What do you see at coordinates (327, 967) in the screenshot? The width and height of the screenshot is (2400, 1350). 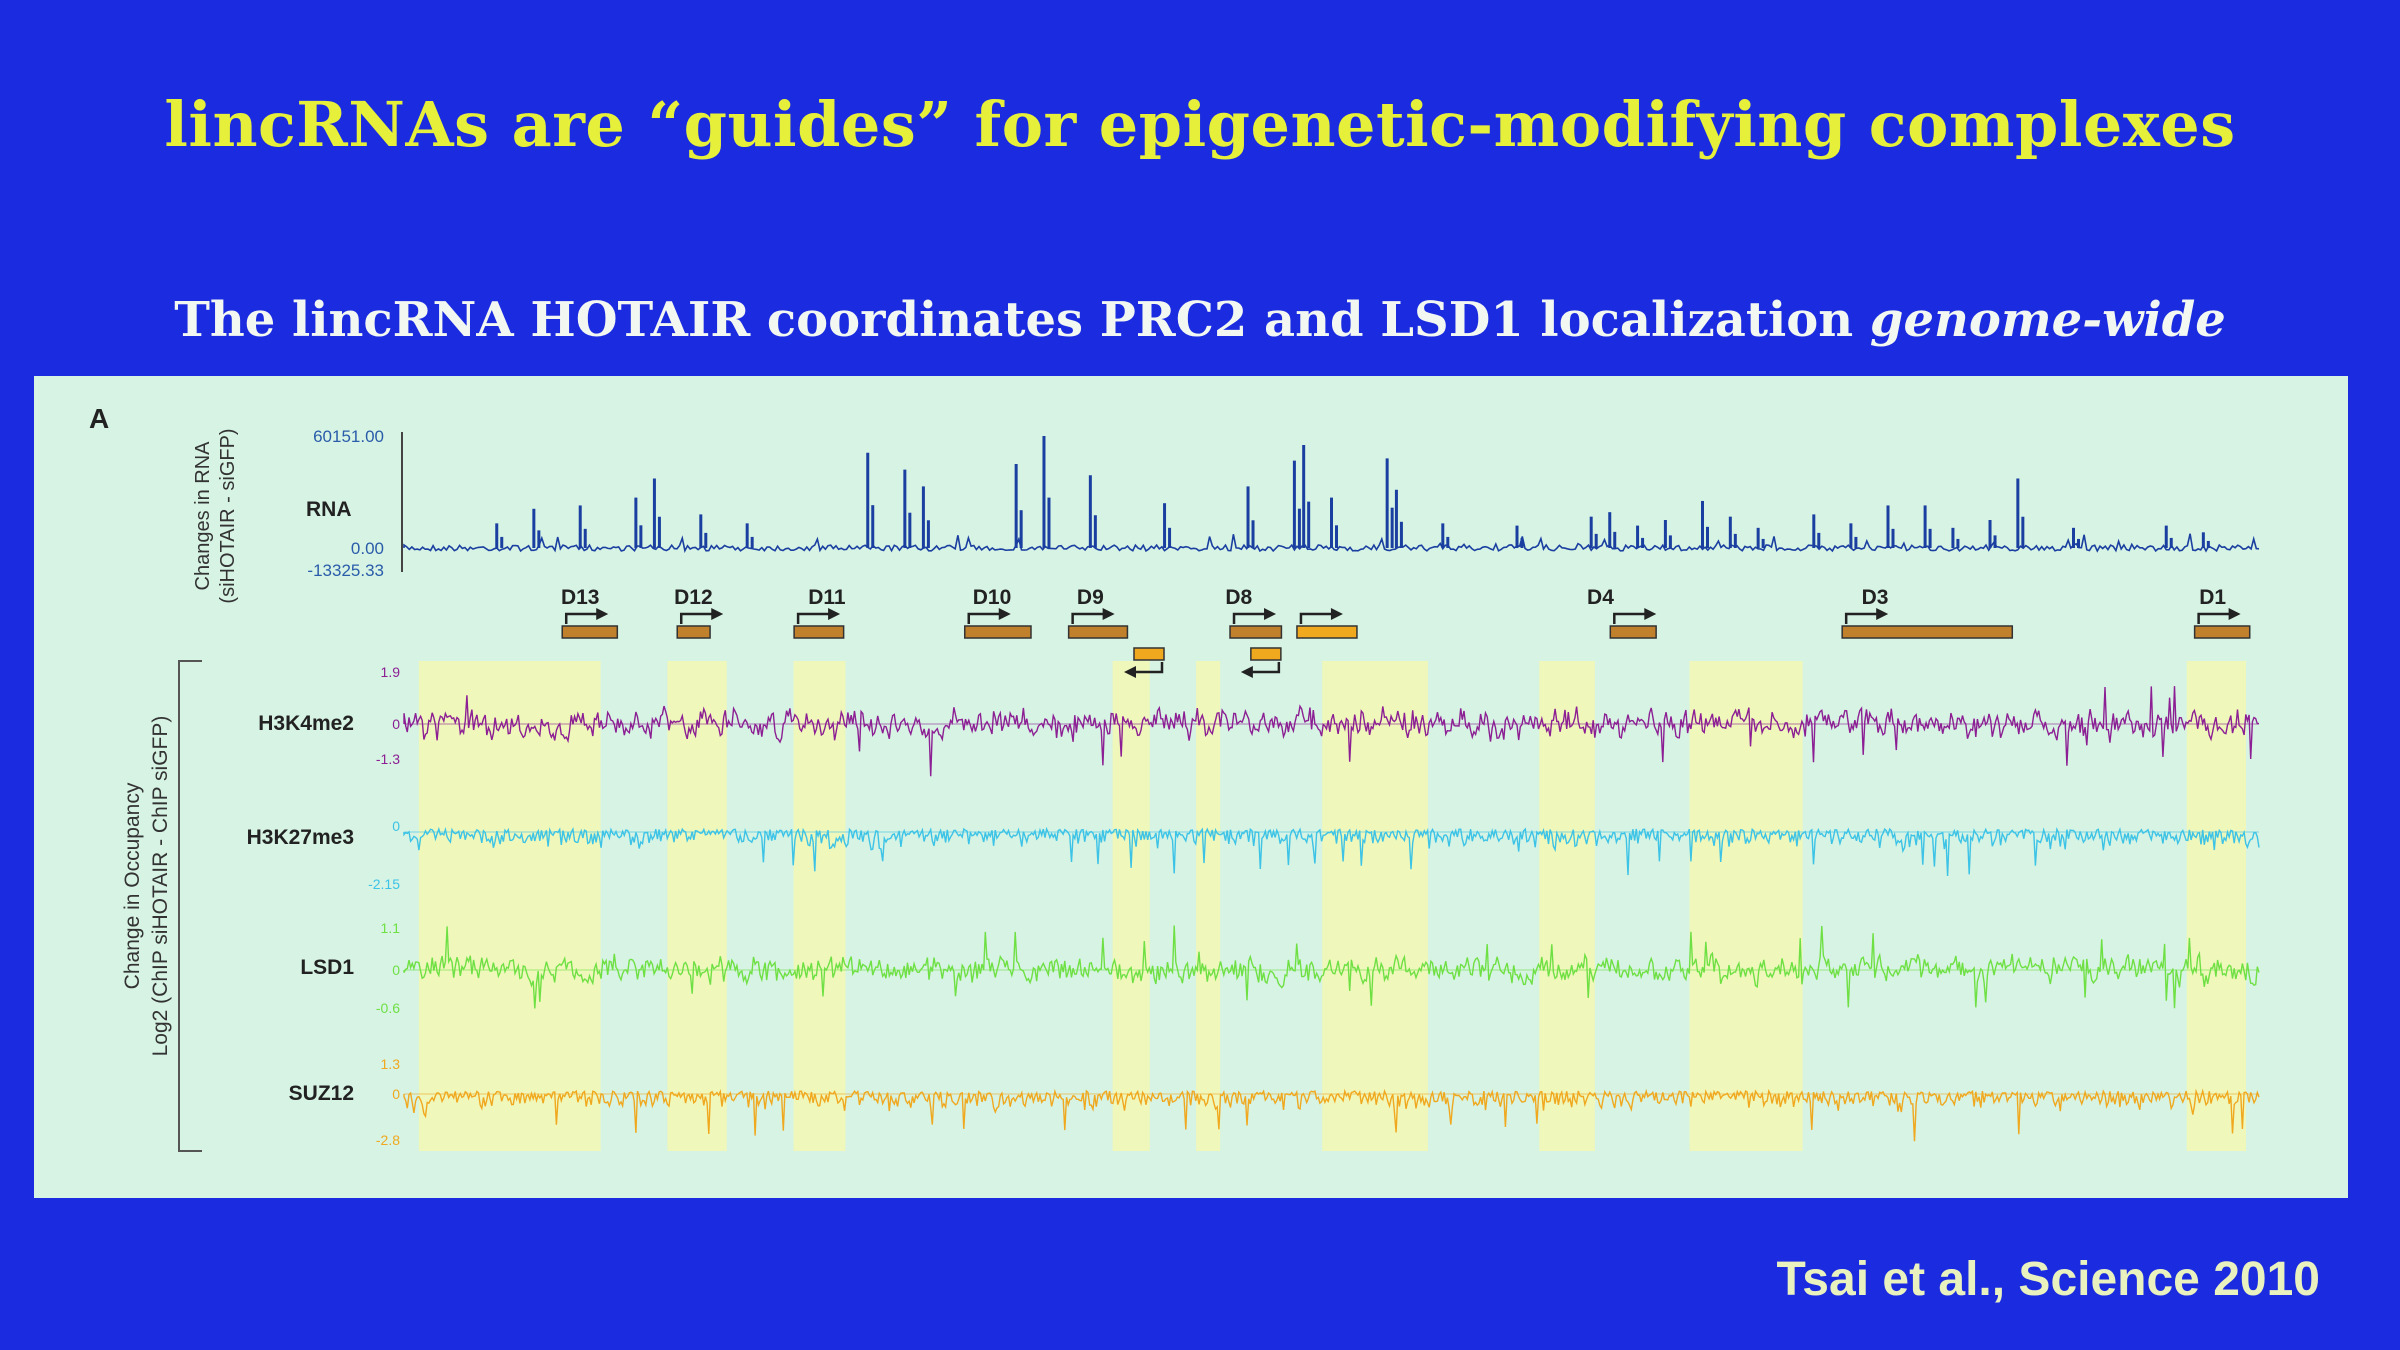 I see `lsd1-label: LSD1` at bounding box center [327, 967].